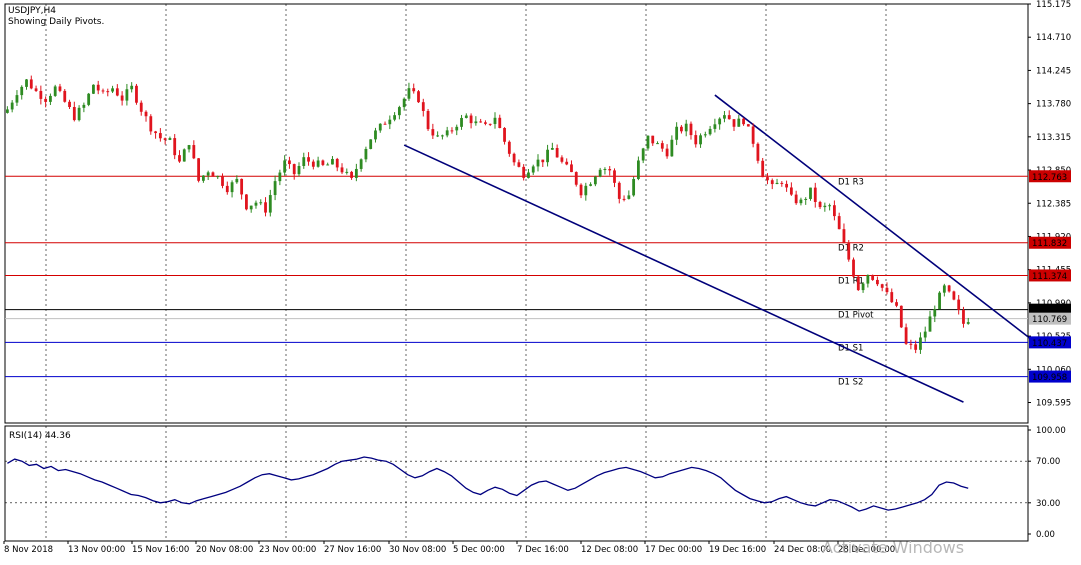 The height and width of the screenshot is (565, 1081). Describe the element at coordinates (872, 217) in the screenshot. I see `trendline-upper-channel` at that location.